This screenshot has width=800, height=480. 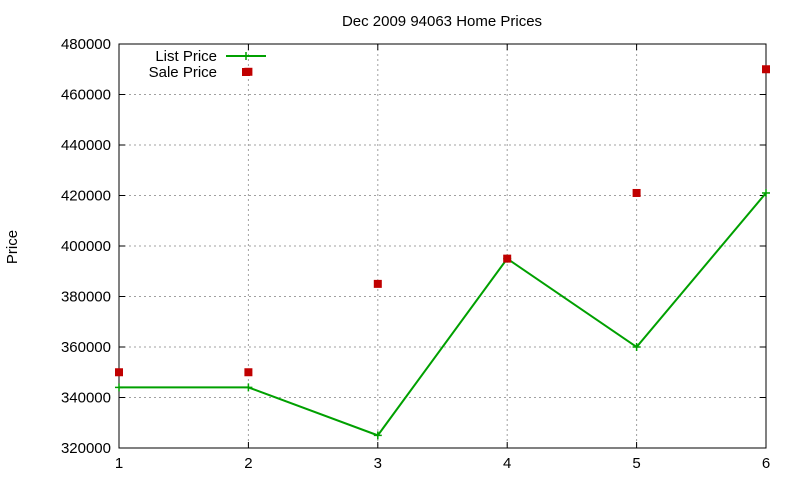 I want to click on x-tick-label: 3, so click(x=378, y=463).